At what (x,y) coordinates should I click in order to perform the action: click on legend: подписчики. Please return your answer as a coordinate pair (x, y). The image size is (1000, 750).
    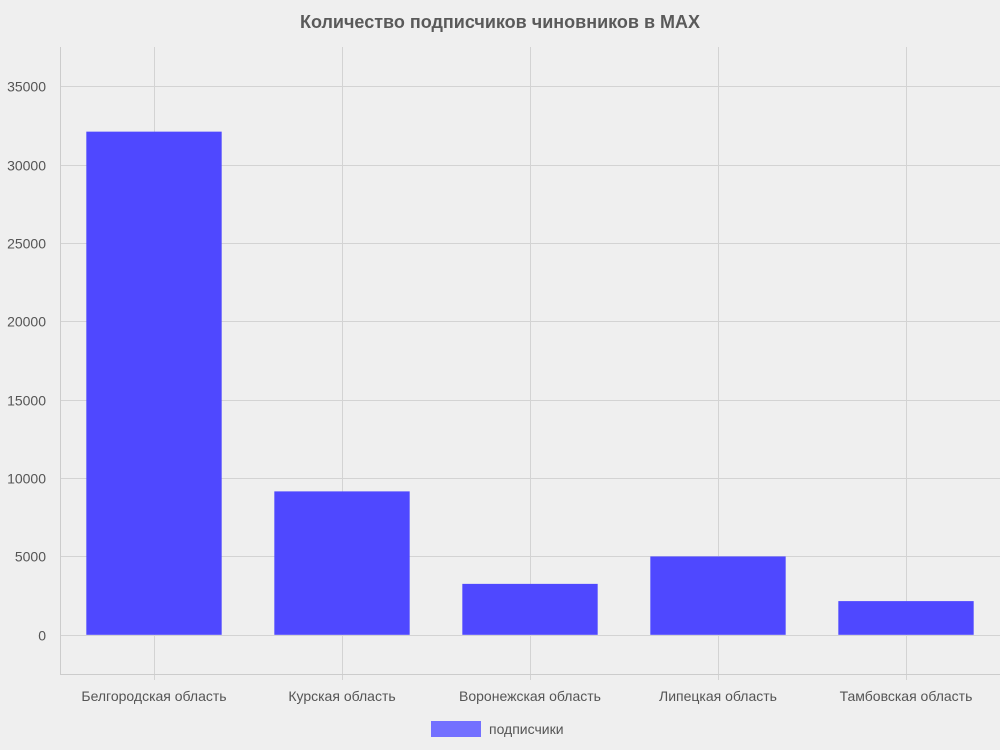
    Looking at the image, I should click on (497, 729).